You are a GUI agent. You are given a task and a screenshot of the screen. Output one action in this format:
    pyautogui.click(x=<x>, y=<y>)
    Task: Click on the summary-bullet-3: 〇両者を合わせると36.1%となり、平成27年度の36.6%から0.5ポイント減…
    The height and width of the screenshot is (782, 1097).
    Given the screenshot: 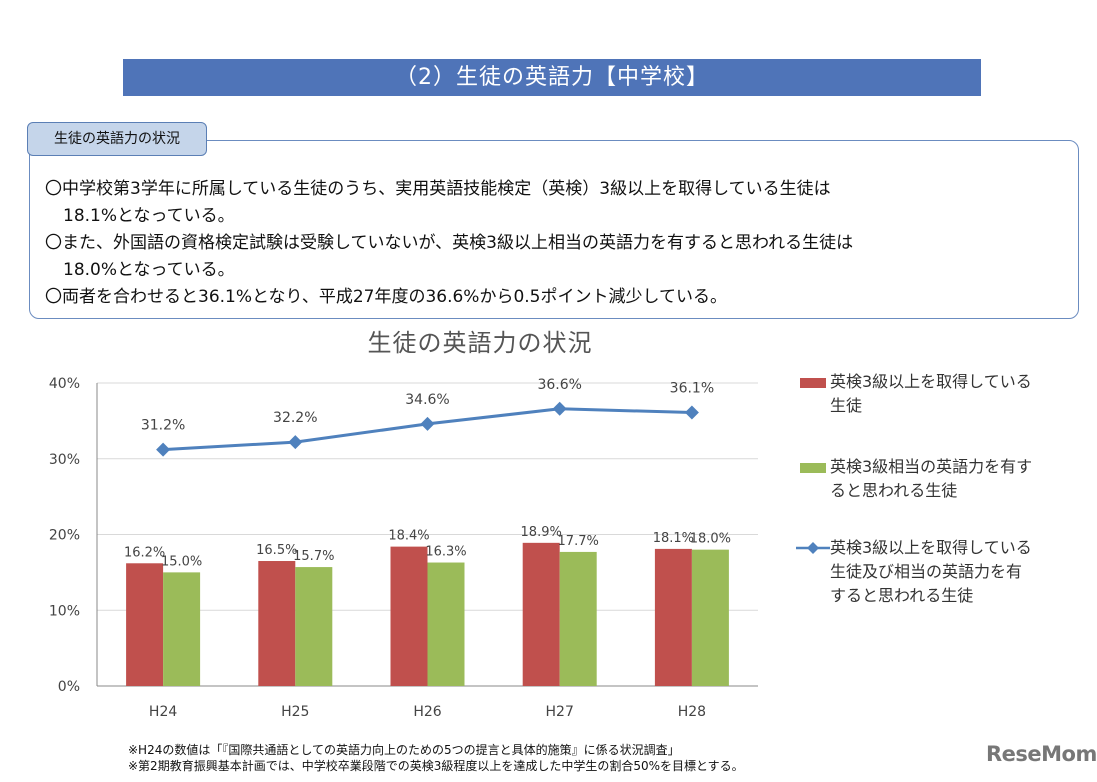 What is the action you would take?
    pyautogui.click(x=560, y=297)
    